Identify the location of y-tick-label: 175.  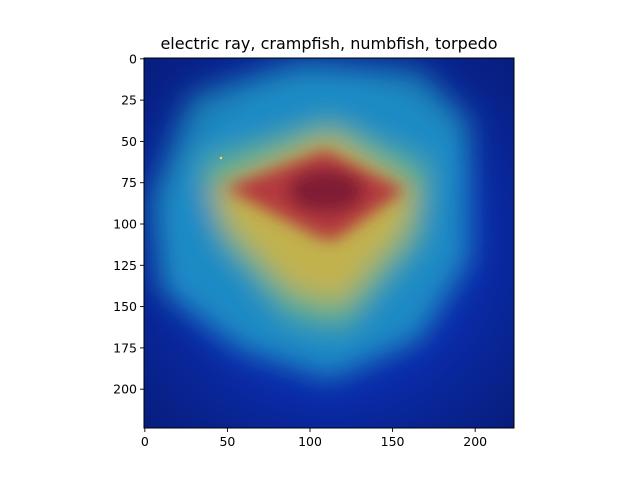
(125, 347).